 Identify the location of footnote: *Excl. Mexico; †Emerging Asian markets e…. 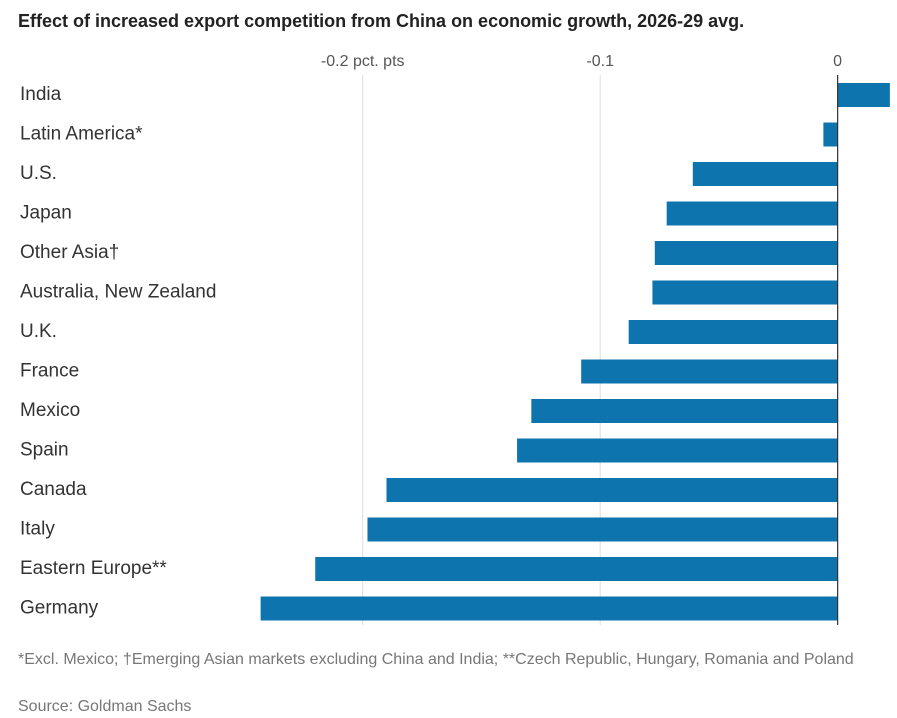
(436, 659).